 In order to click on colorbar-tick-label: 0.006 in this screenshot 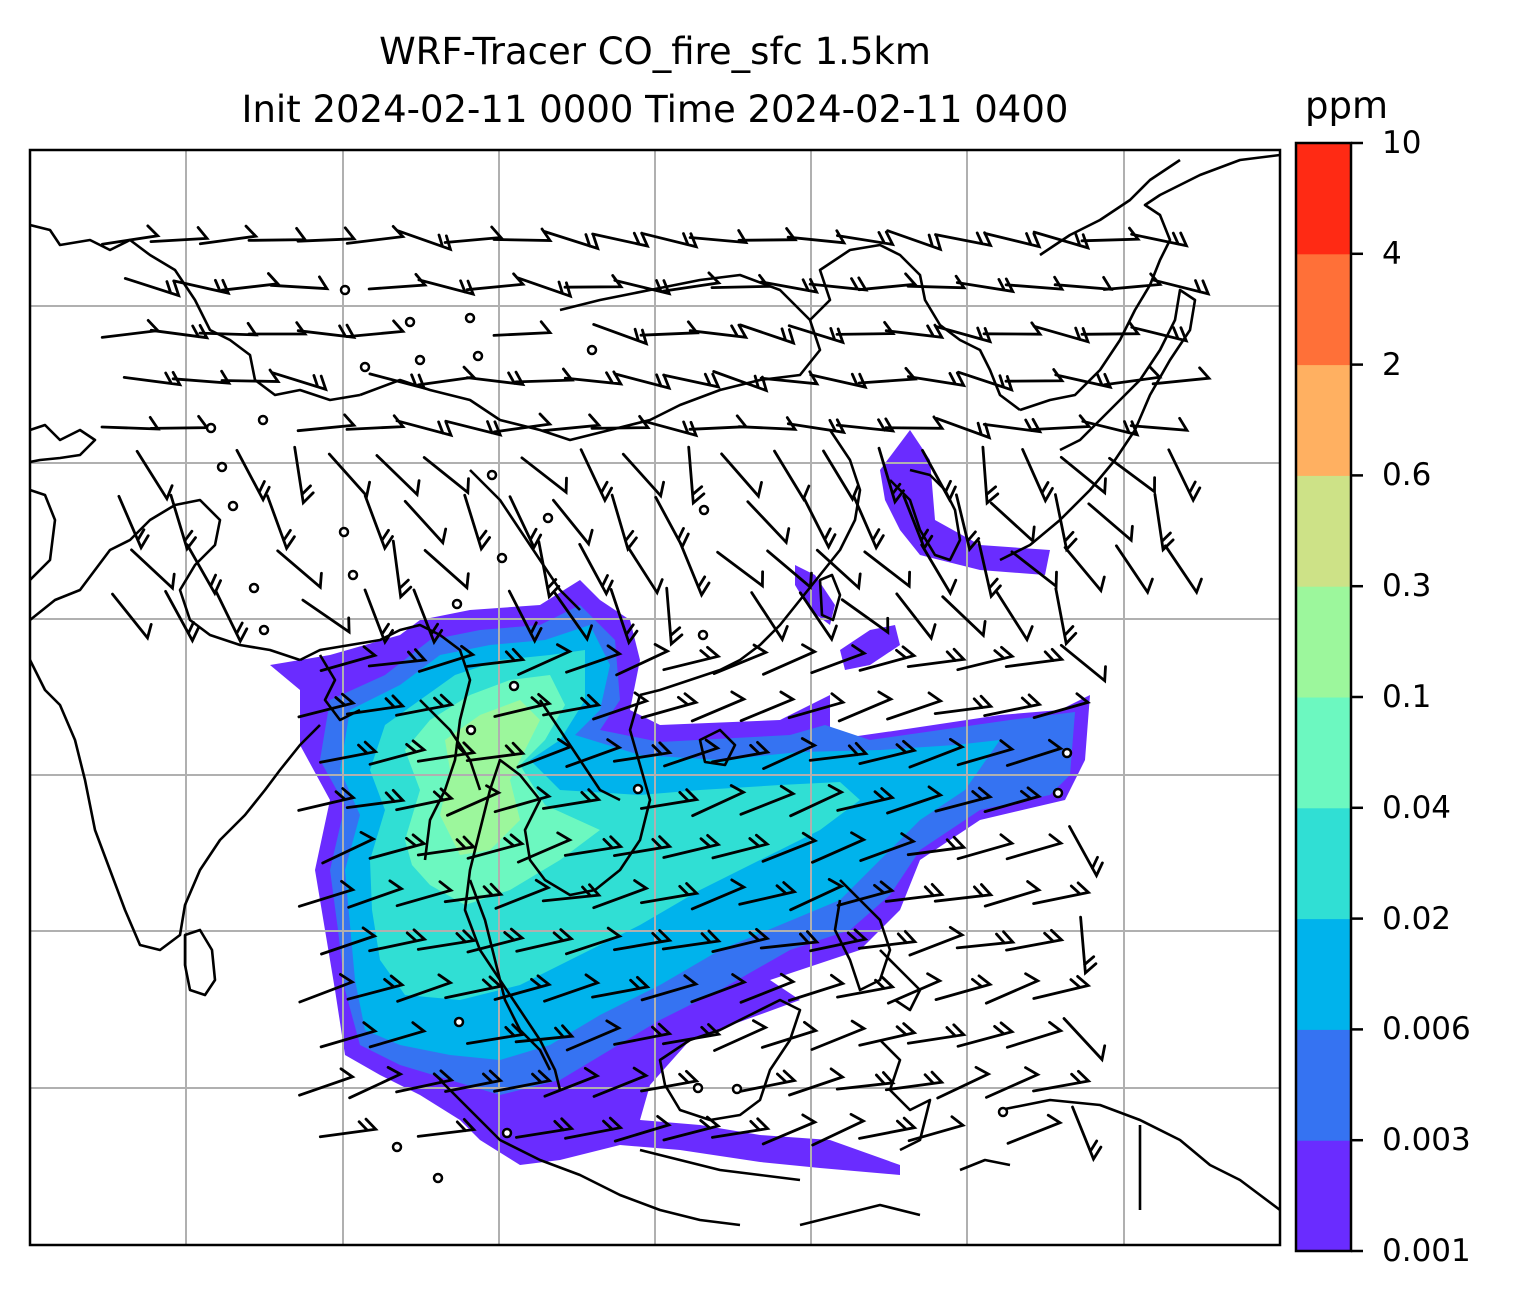, I will do `click(1426, 1029)`.